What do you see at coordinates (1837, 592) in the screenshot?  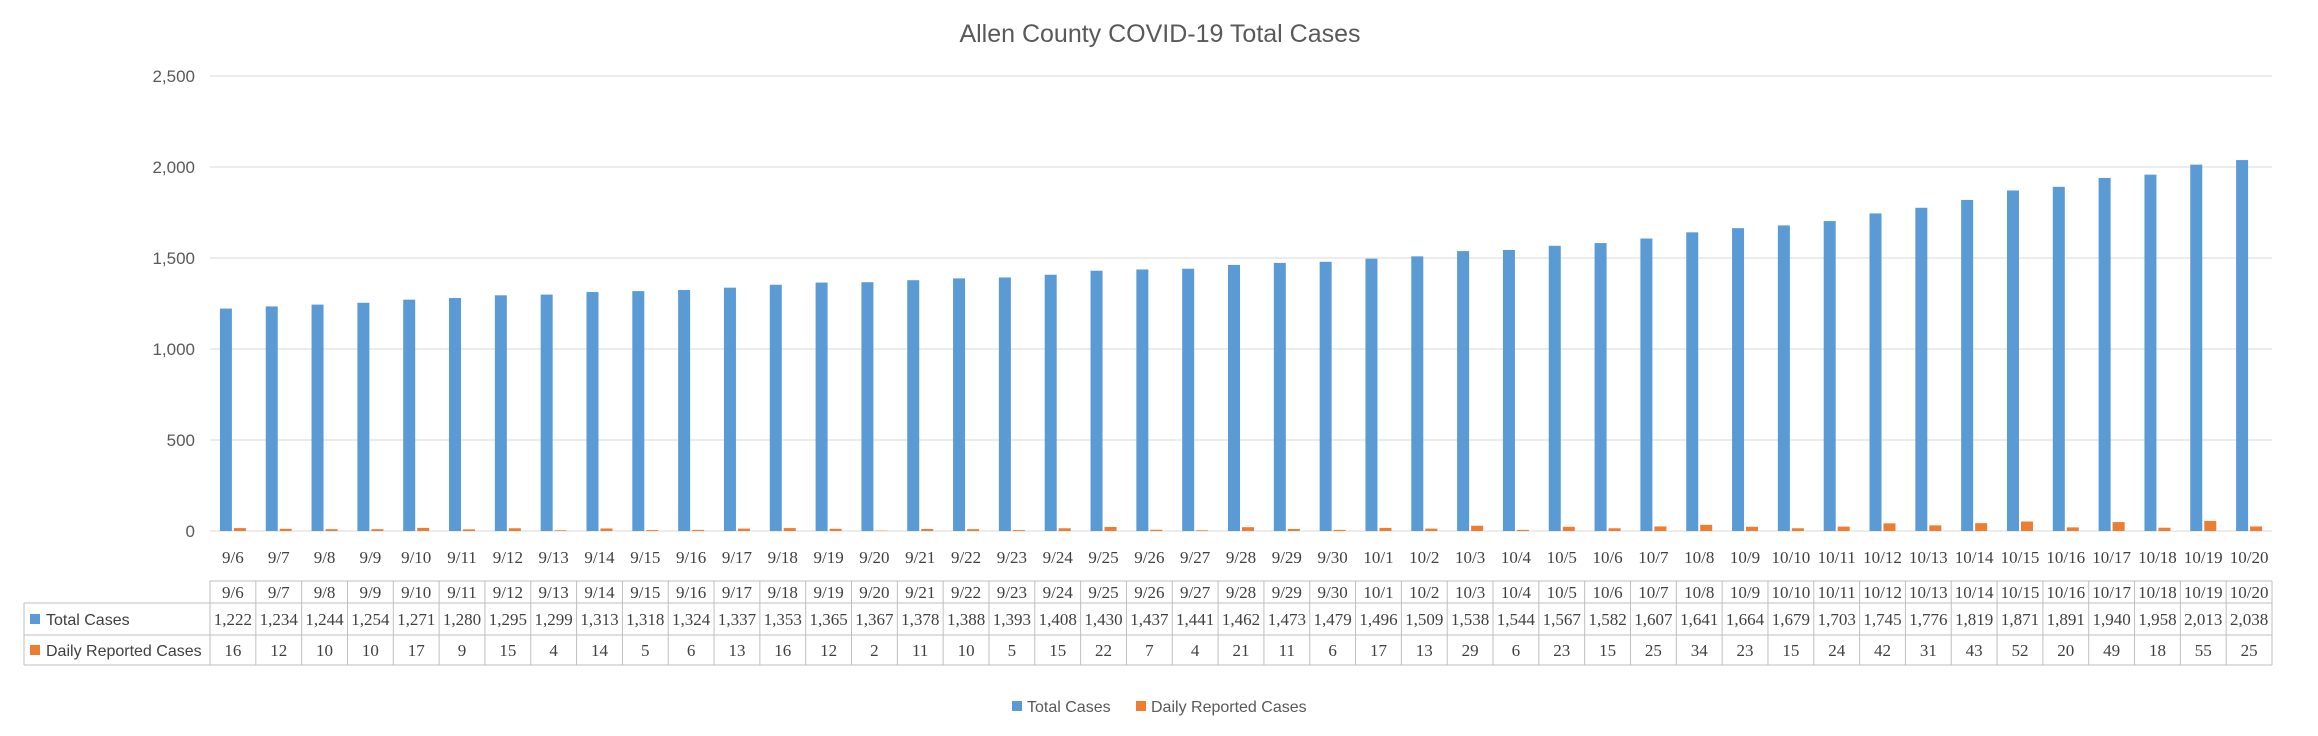 I see `table-header-cell: 10/11` at bounding box center [1837, 592].